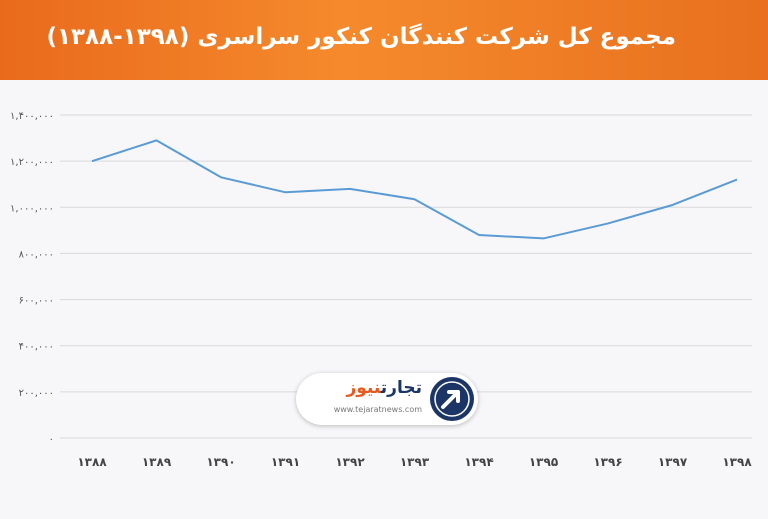  Describe the element at coordinates (401, 388) in the screenshot. I see `logo-name-part1: تجارت` at that location.